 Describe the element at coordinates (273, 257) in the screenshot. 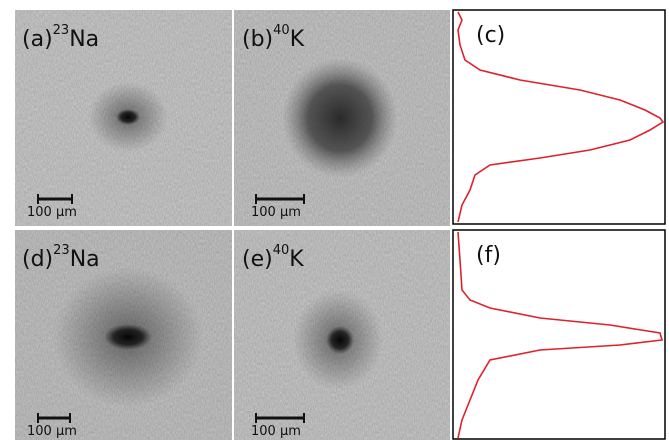

I see `panel-label: (e)40K` at that location.